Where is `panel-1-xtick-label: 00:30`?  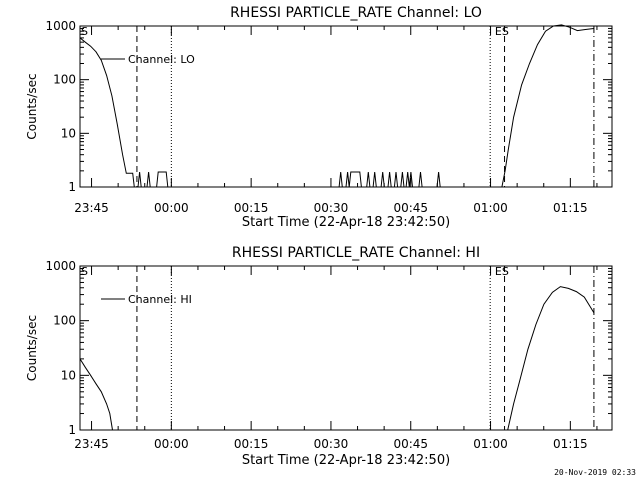
panel-1-xtick-label: 00:30 is located at coordinates (331, 208).